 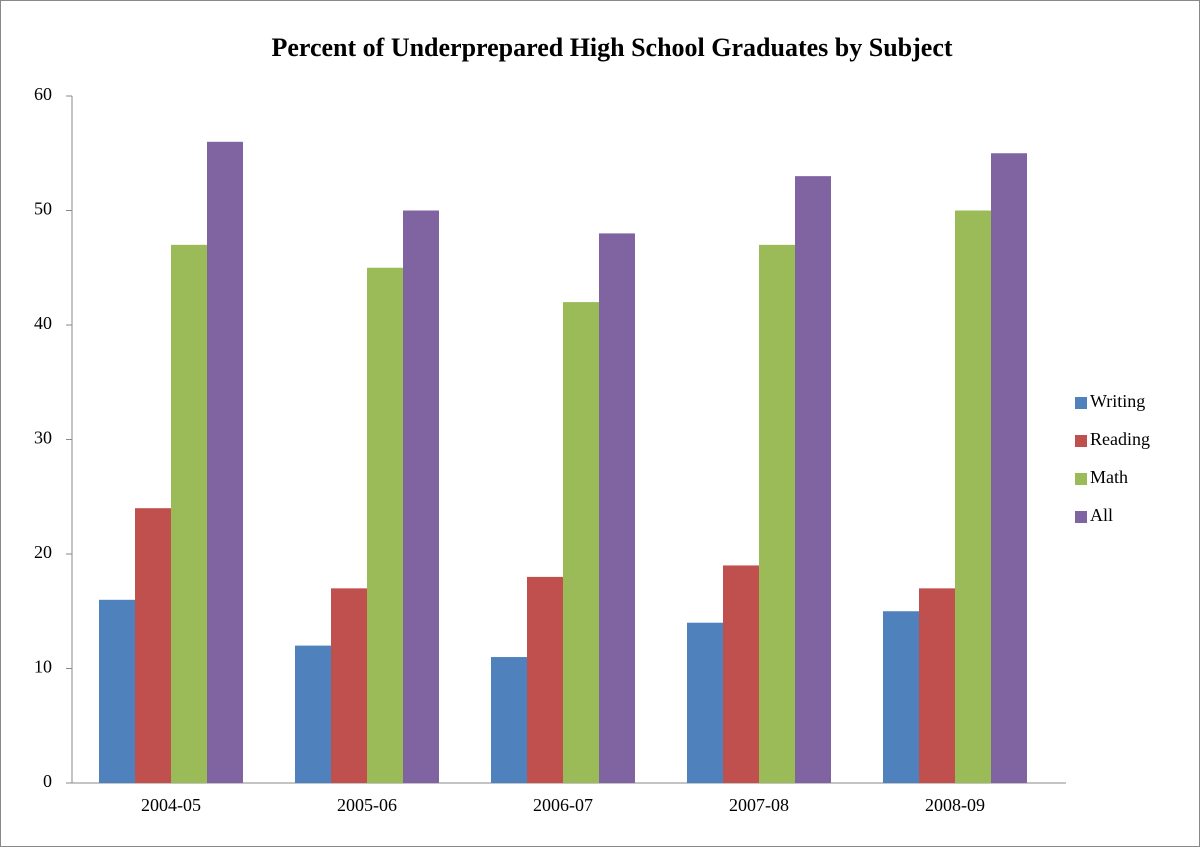 I want to click on x-tick-label: 2004-05, so click(x=171, y=805).